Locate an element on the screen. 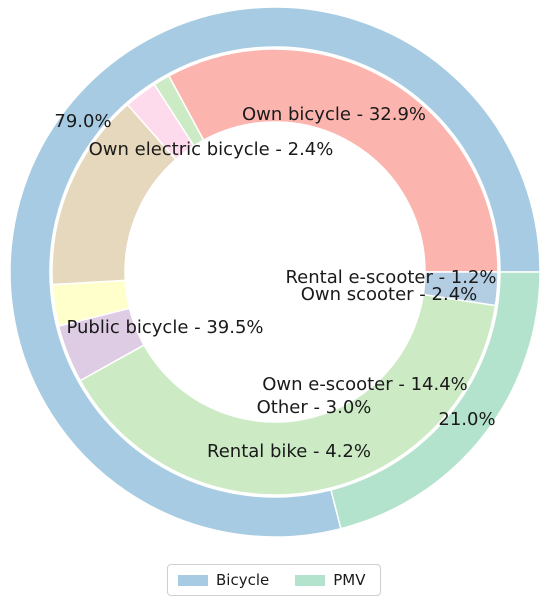 The width and height of the screenshot is (550, 607). inner-label-own-electric-bicycle: Own electric bicycle - 2.4% is located at coordinates (211, 149).